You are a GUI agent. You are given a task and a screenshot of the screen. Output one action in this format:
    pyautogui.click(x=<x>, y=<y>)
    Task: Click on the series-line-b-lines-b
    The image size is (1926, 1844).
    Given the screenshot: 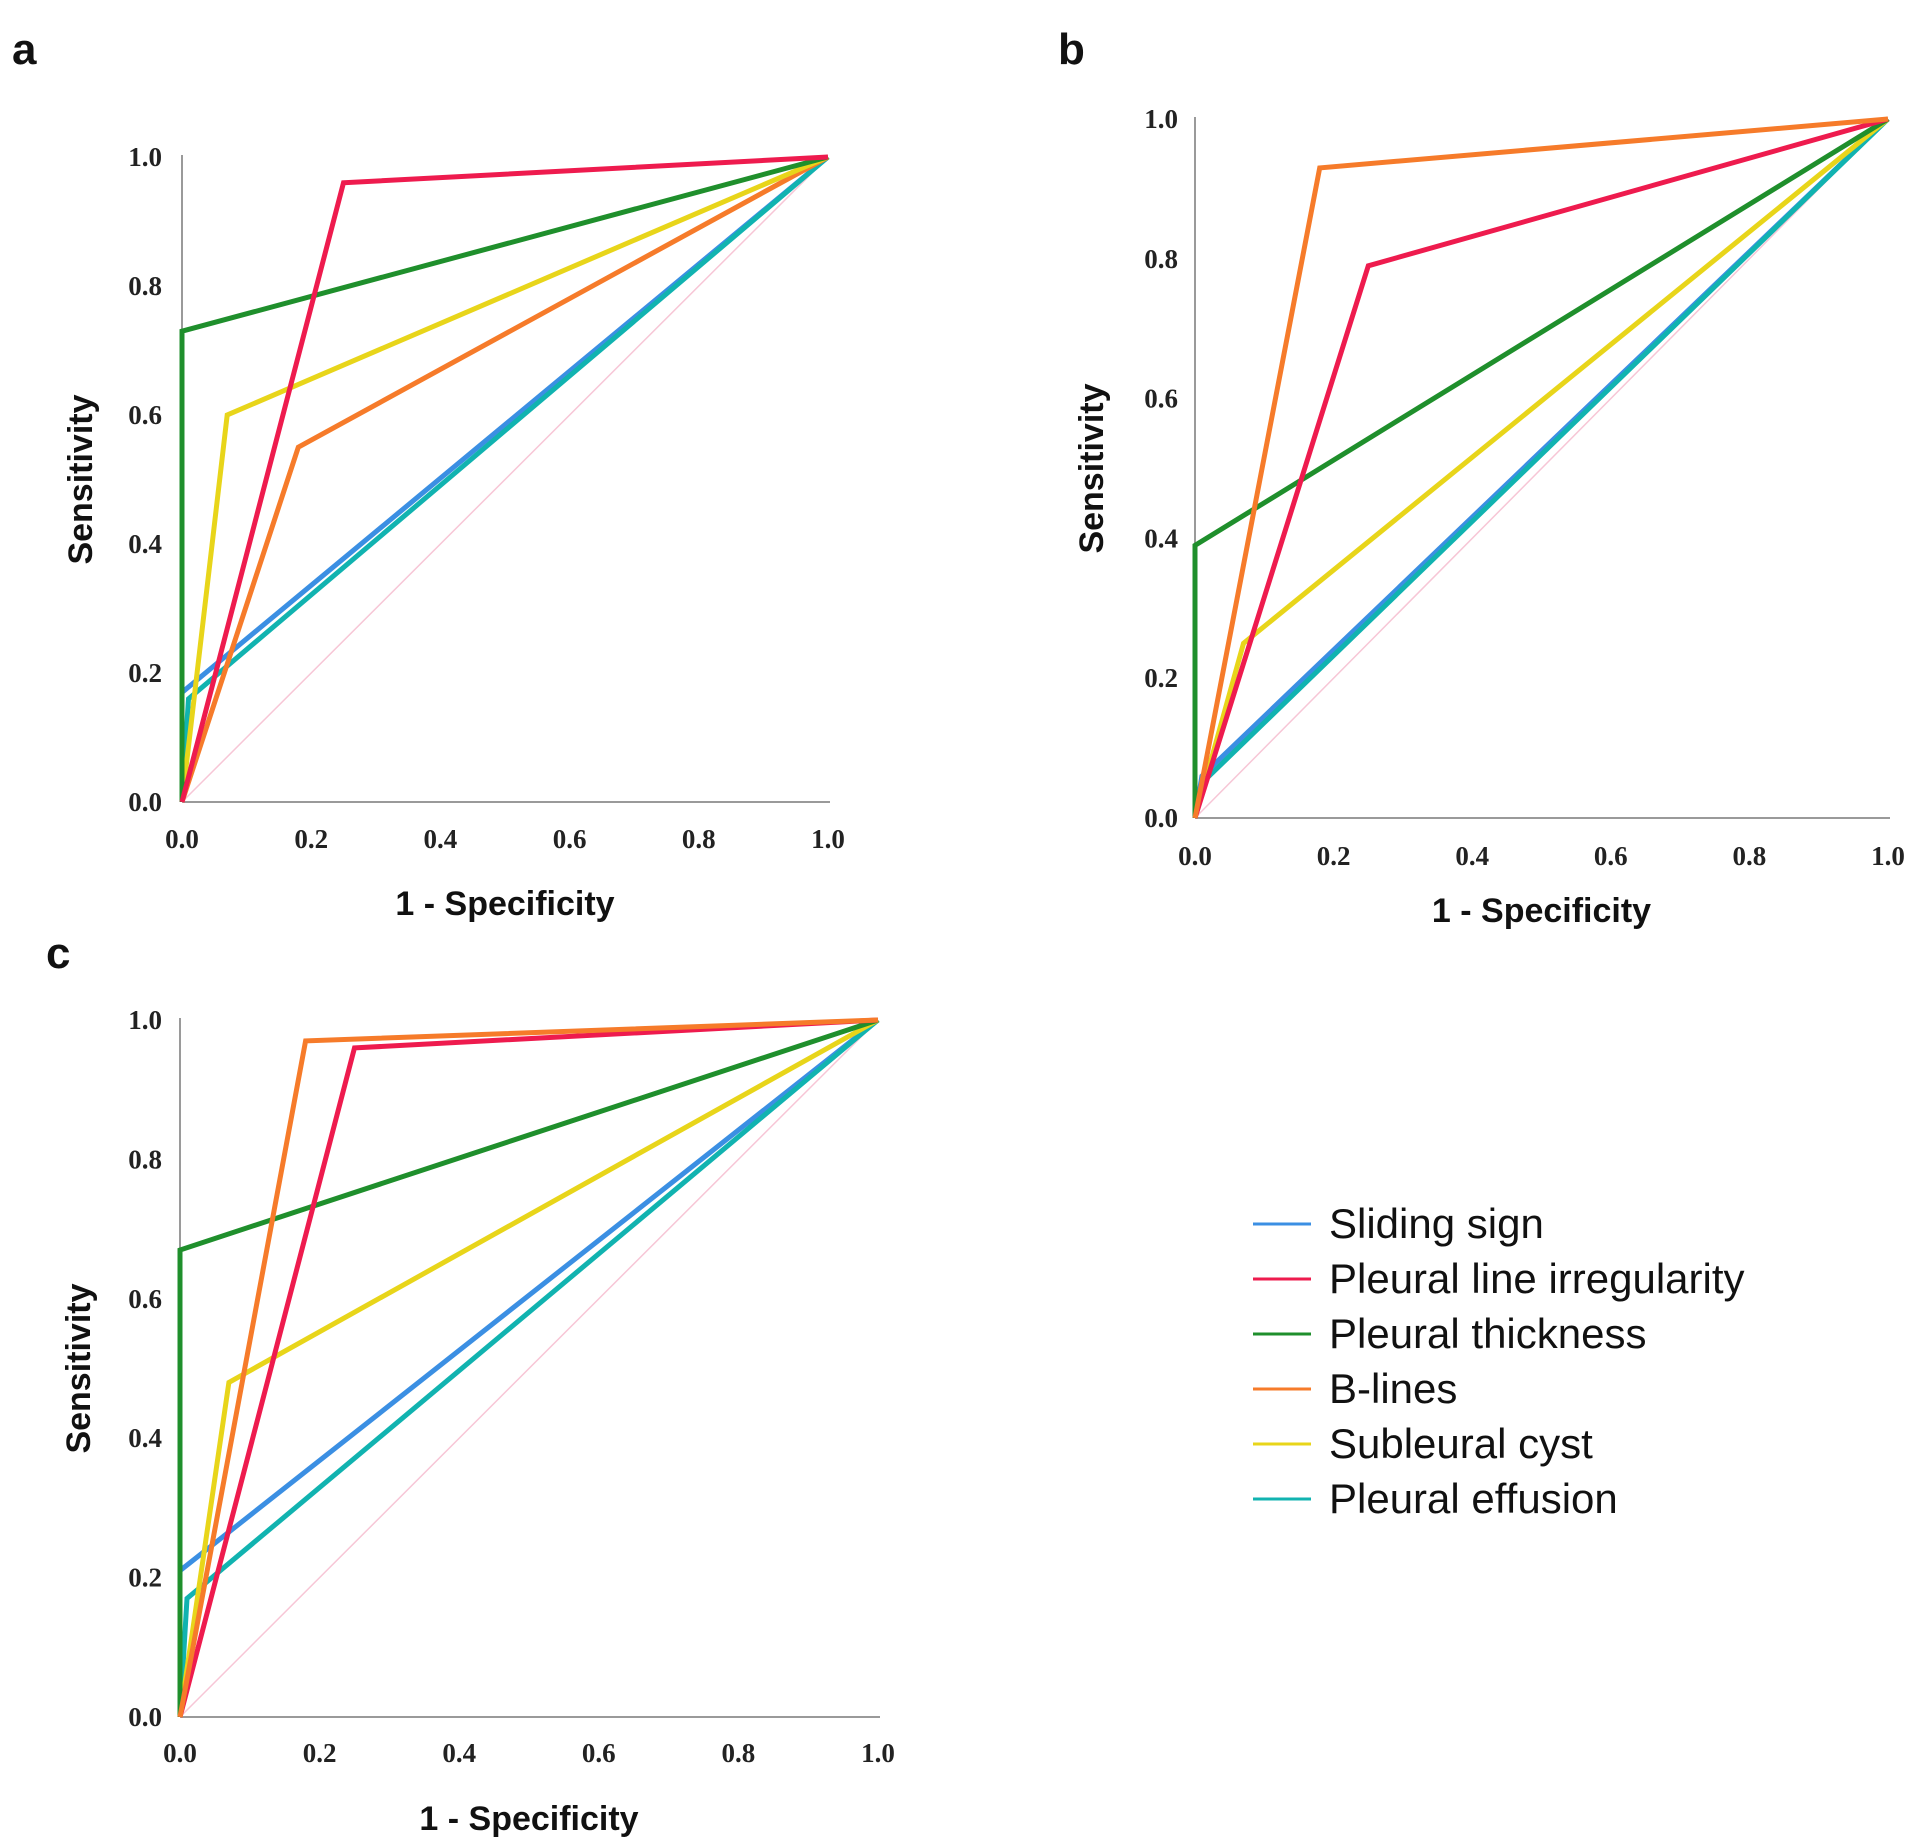 What is the action you would take?
    pyautogui.click(x=1540, y=467)
    